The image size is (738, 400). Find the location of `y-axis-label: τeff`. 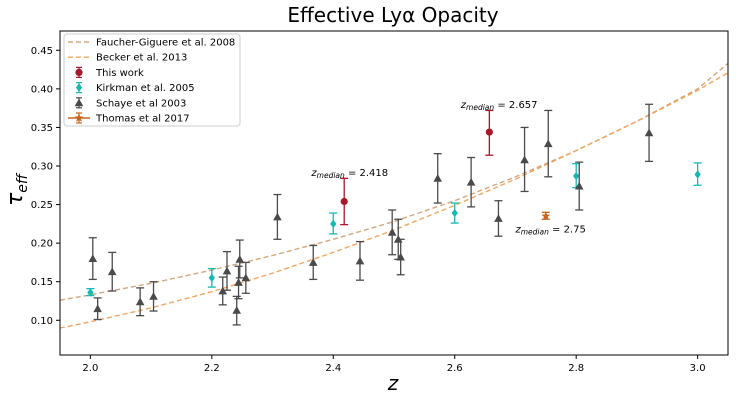

y-axis-label: τeff is located at coordinates (17, 189).